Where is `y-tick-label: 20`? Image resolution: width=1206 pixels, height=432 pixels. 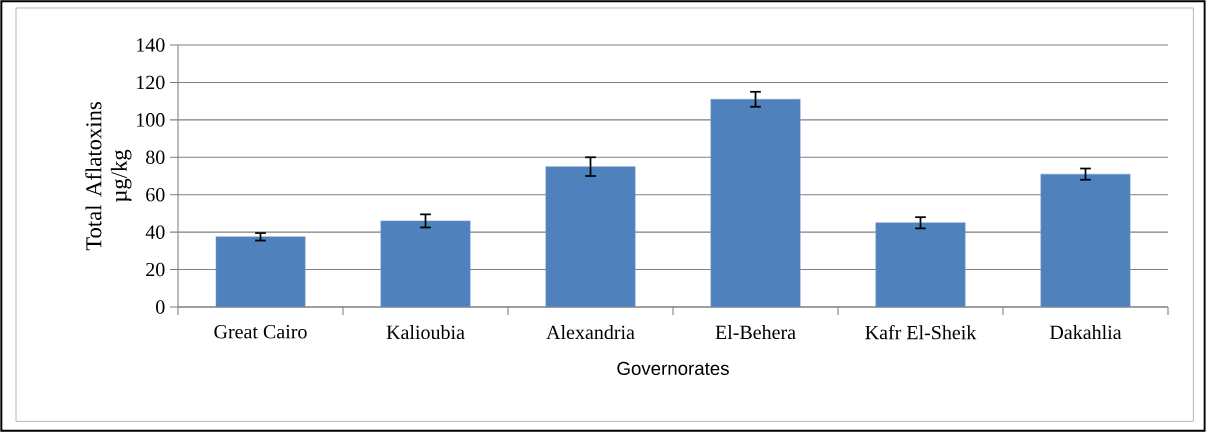
y-tick-label: 20 is located at coordinates (155, 269).